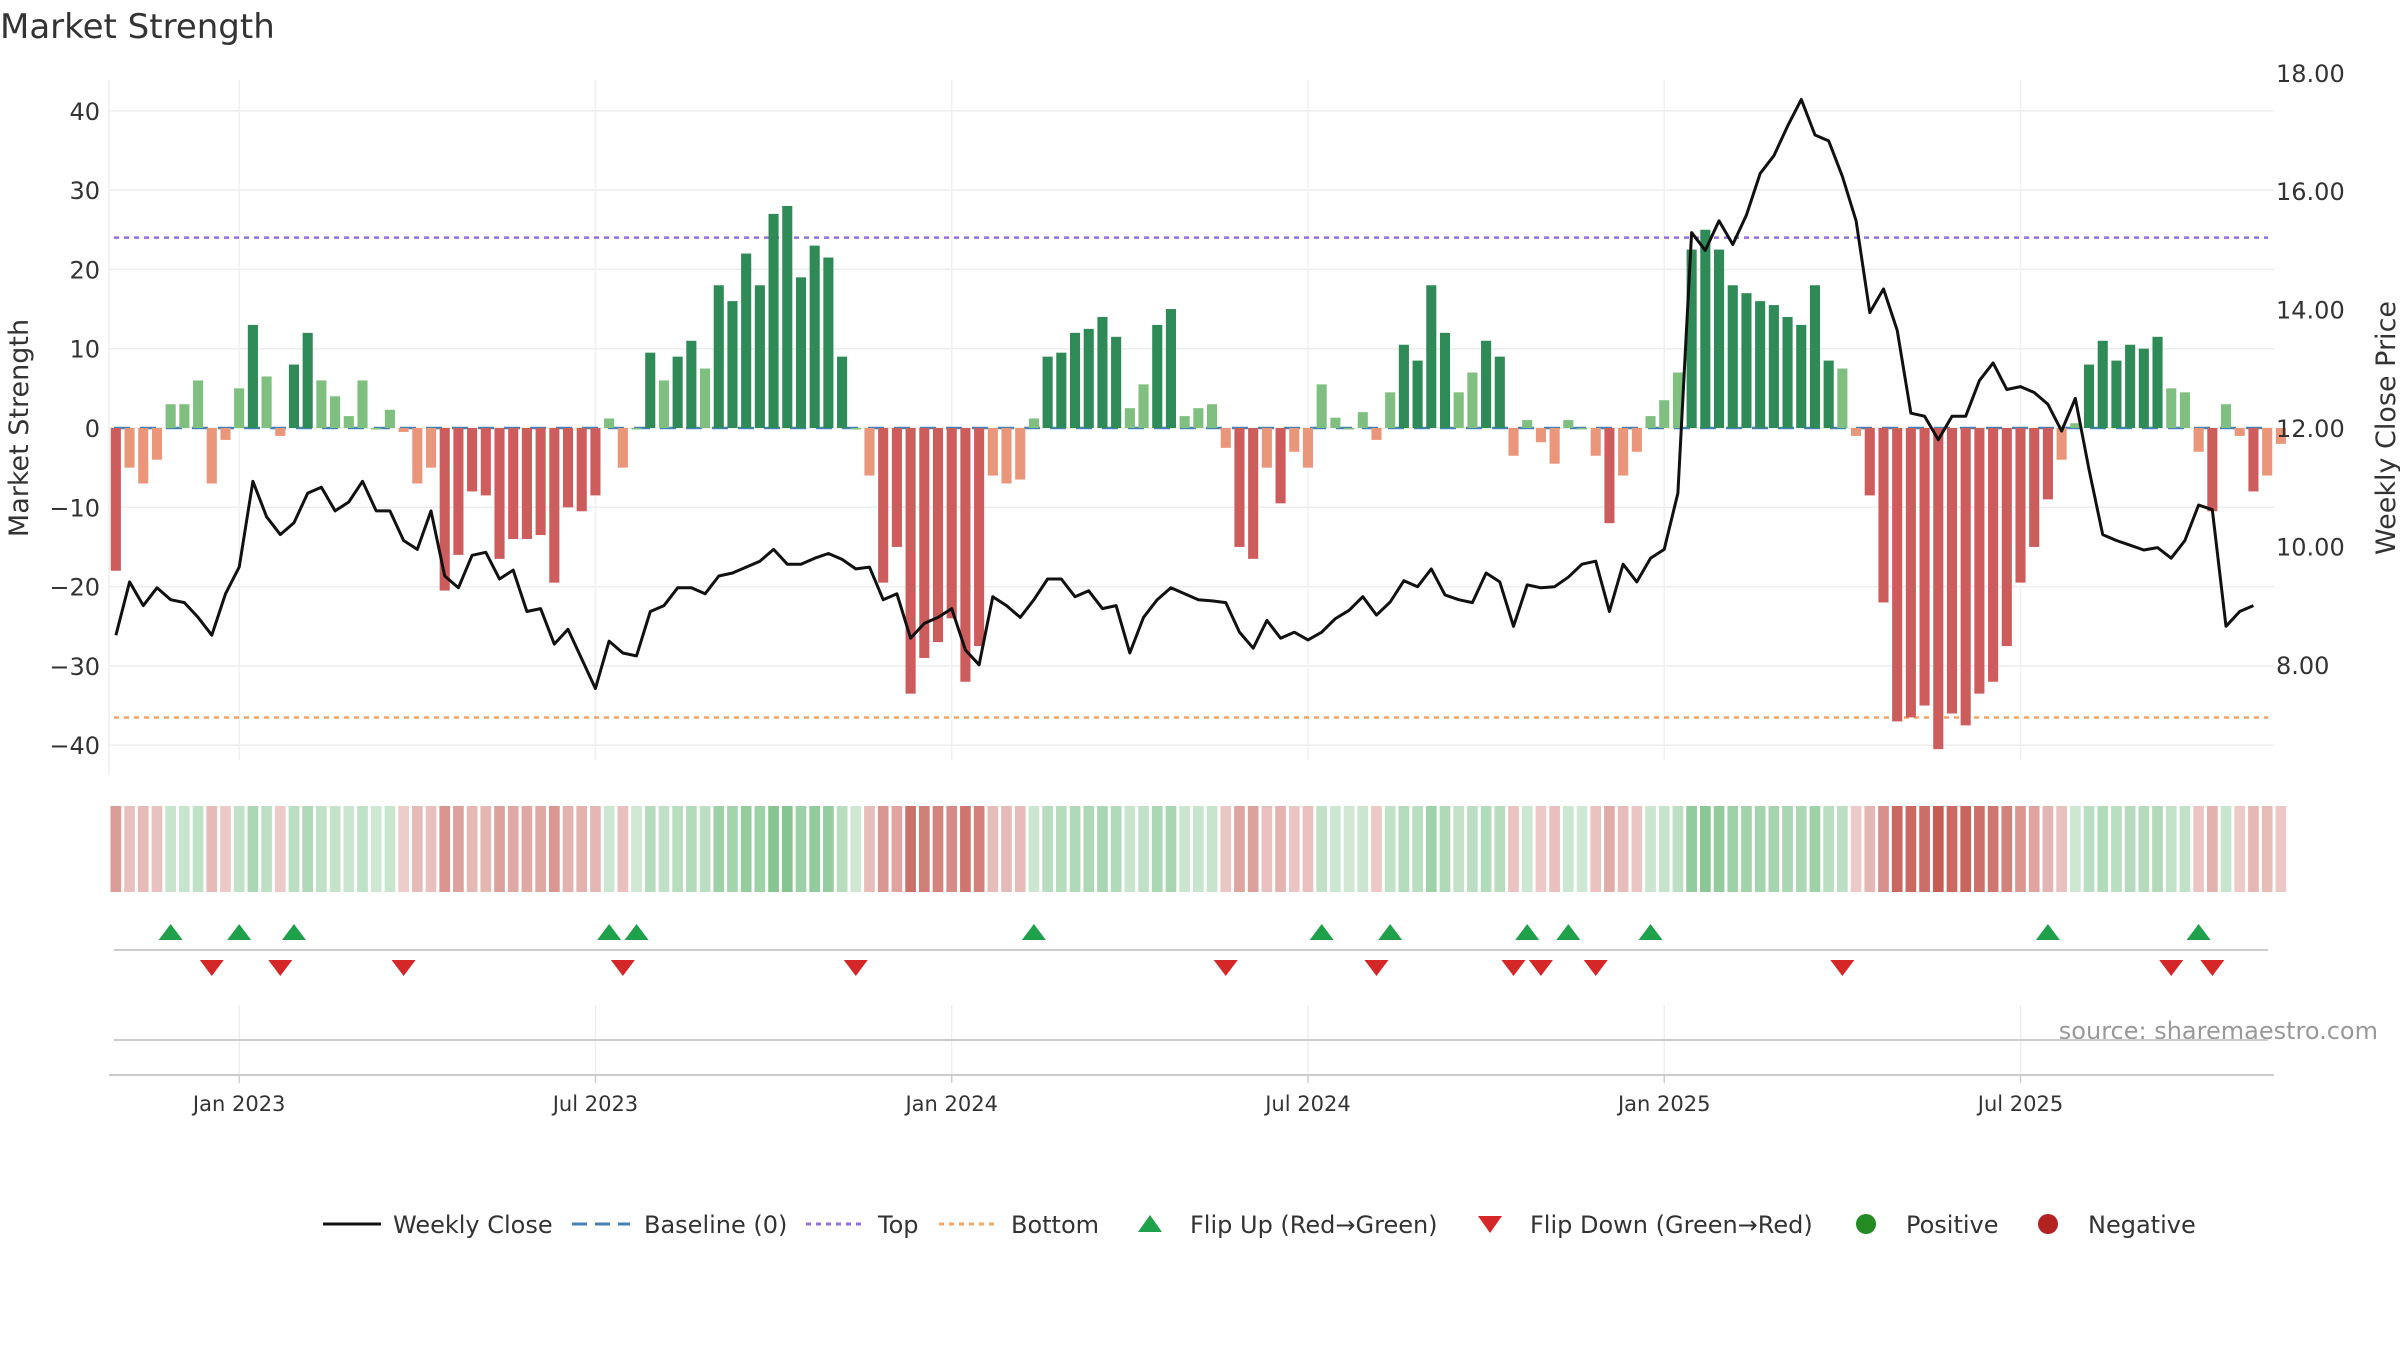  Describe the element at coordinates (2310, 192) in the screenshot. I see `y-tick-right-label: 16.00` at that location.